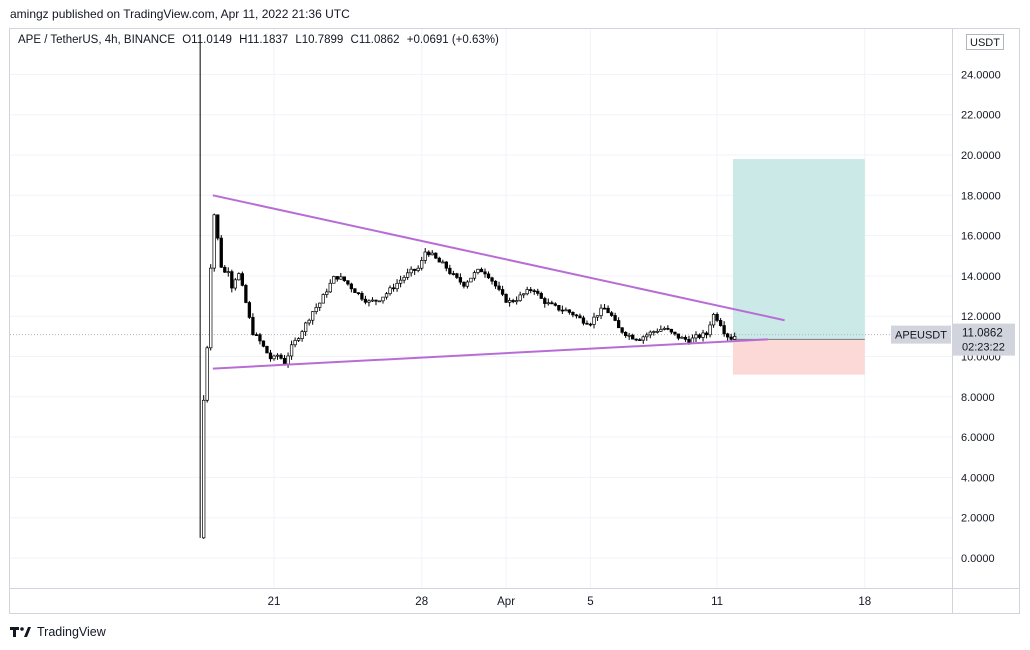 This screenshot has width=1030, height=650. I want to click on footer-brand: TradingView, so click(58, 632).